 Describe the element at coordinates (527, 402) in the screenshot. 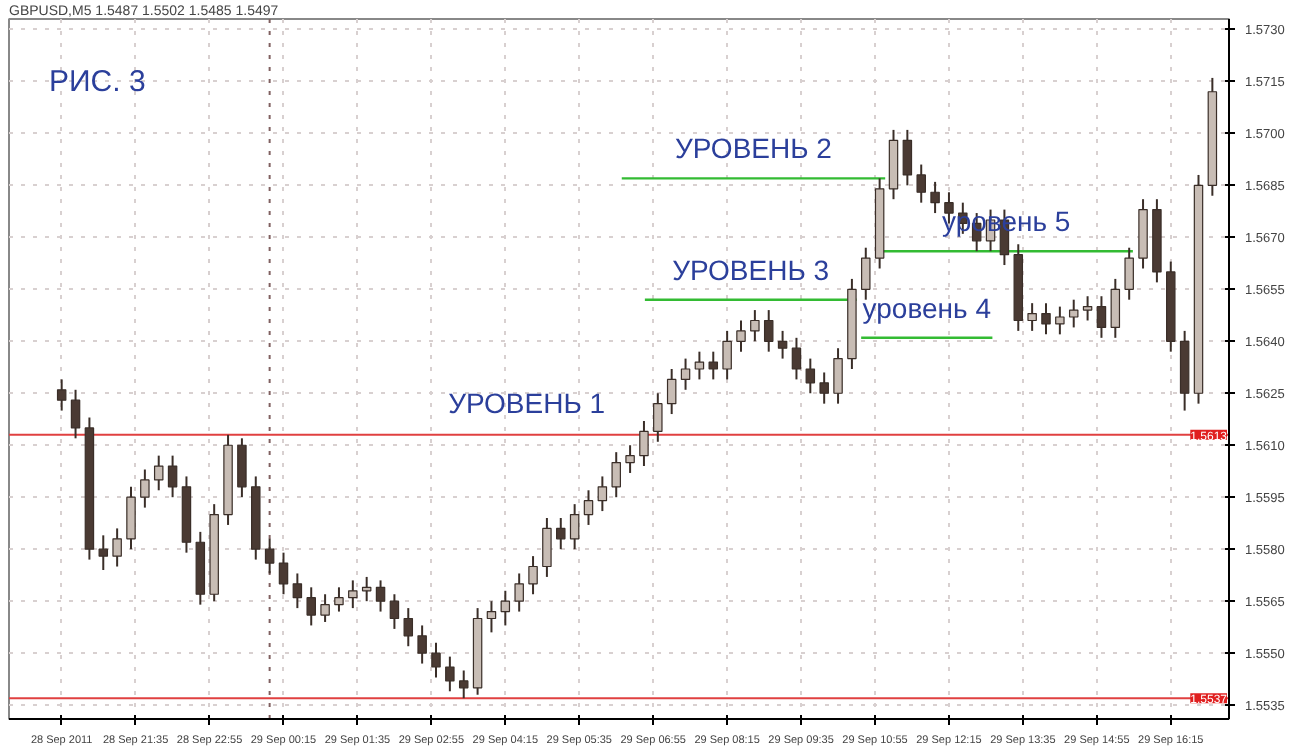

I see `ref-line-label: УРОВЕНЬ 1` at that location.